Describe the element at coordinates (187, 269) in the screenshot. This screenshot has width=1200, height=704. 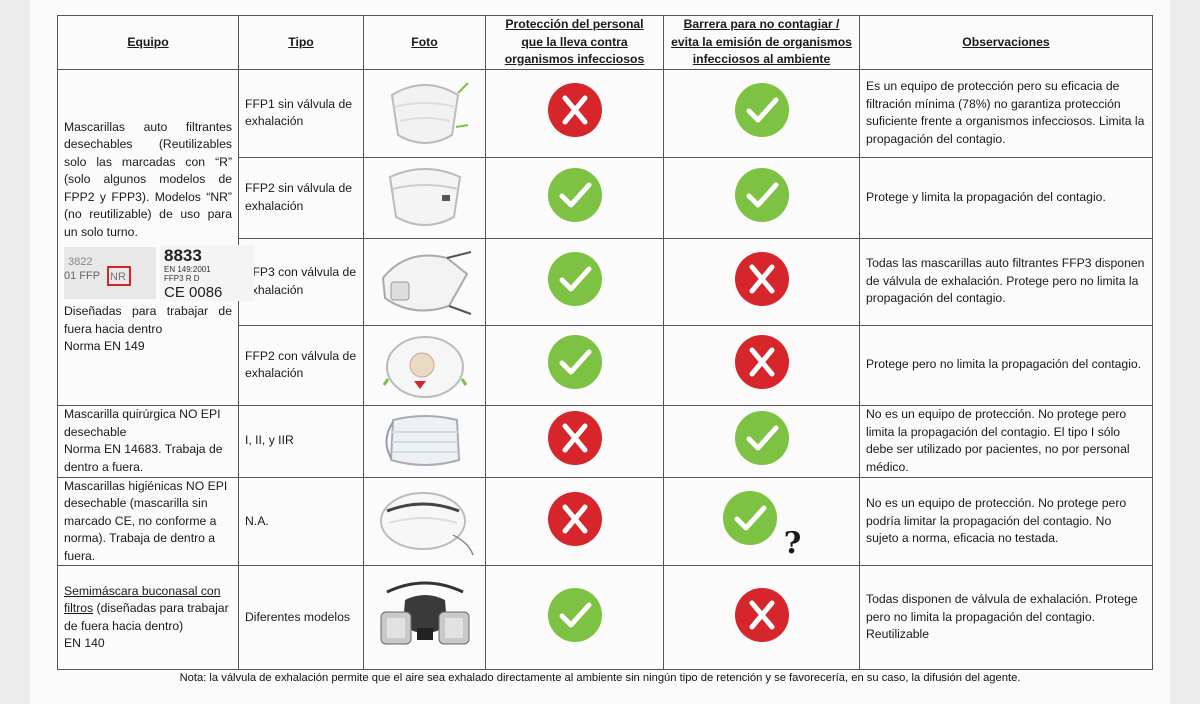
I see `label-right-mid: EN 149:2001` at that location.